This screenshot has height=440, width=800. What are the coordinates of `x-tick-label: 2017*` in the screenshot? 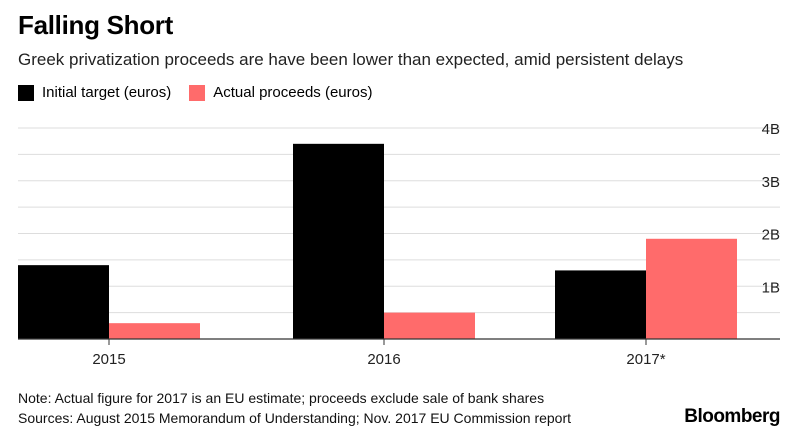 It's located at (645, 359).